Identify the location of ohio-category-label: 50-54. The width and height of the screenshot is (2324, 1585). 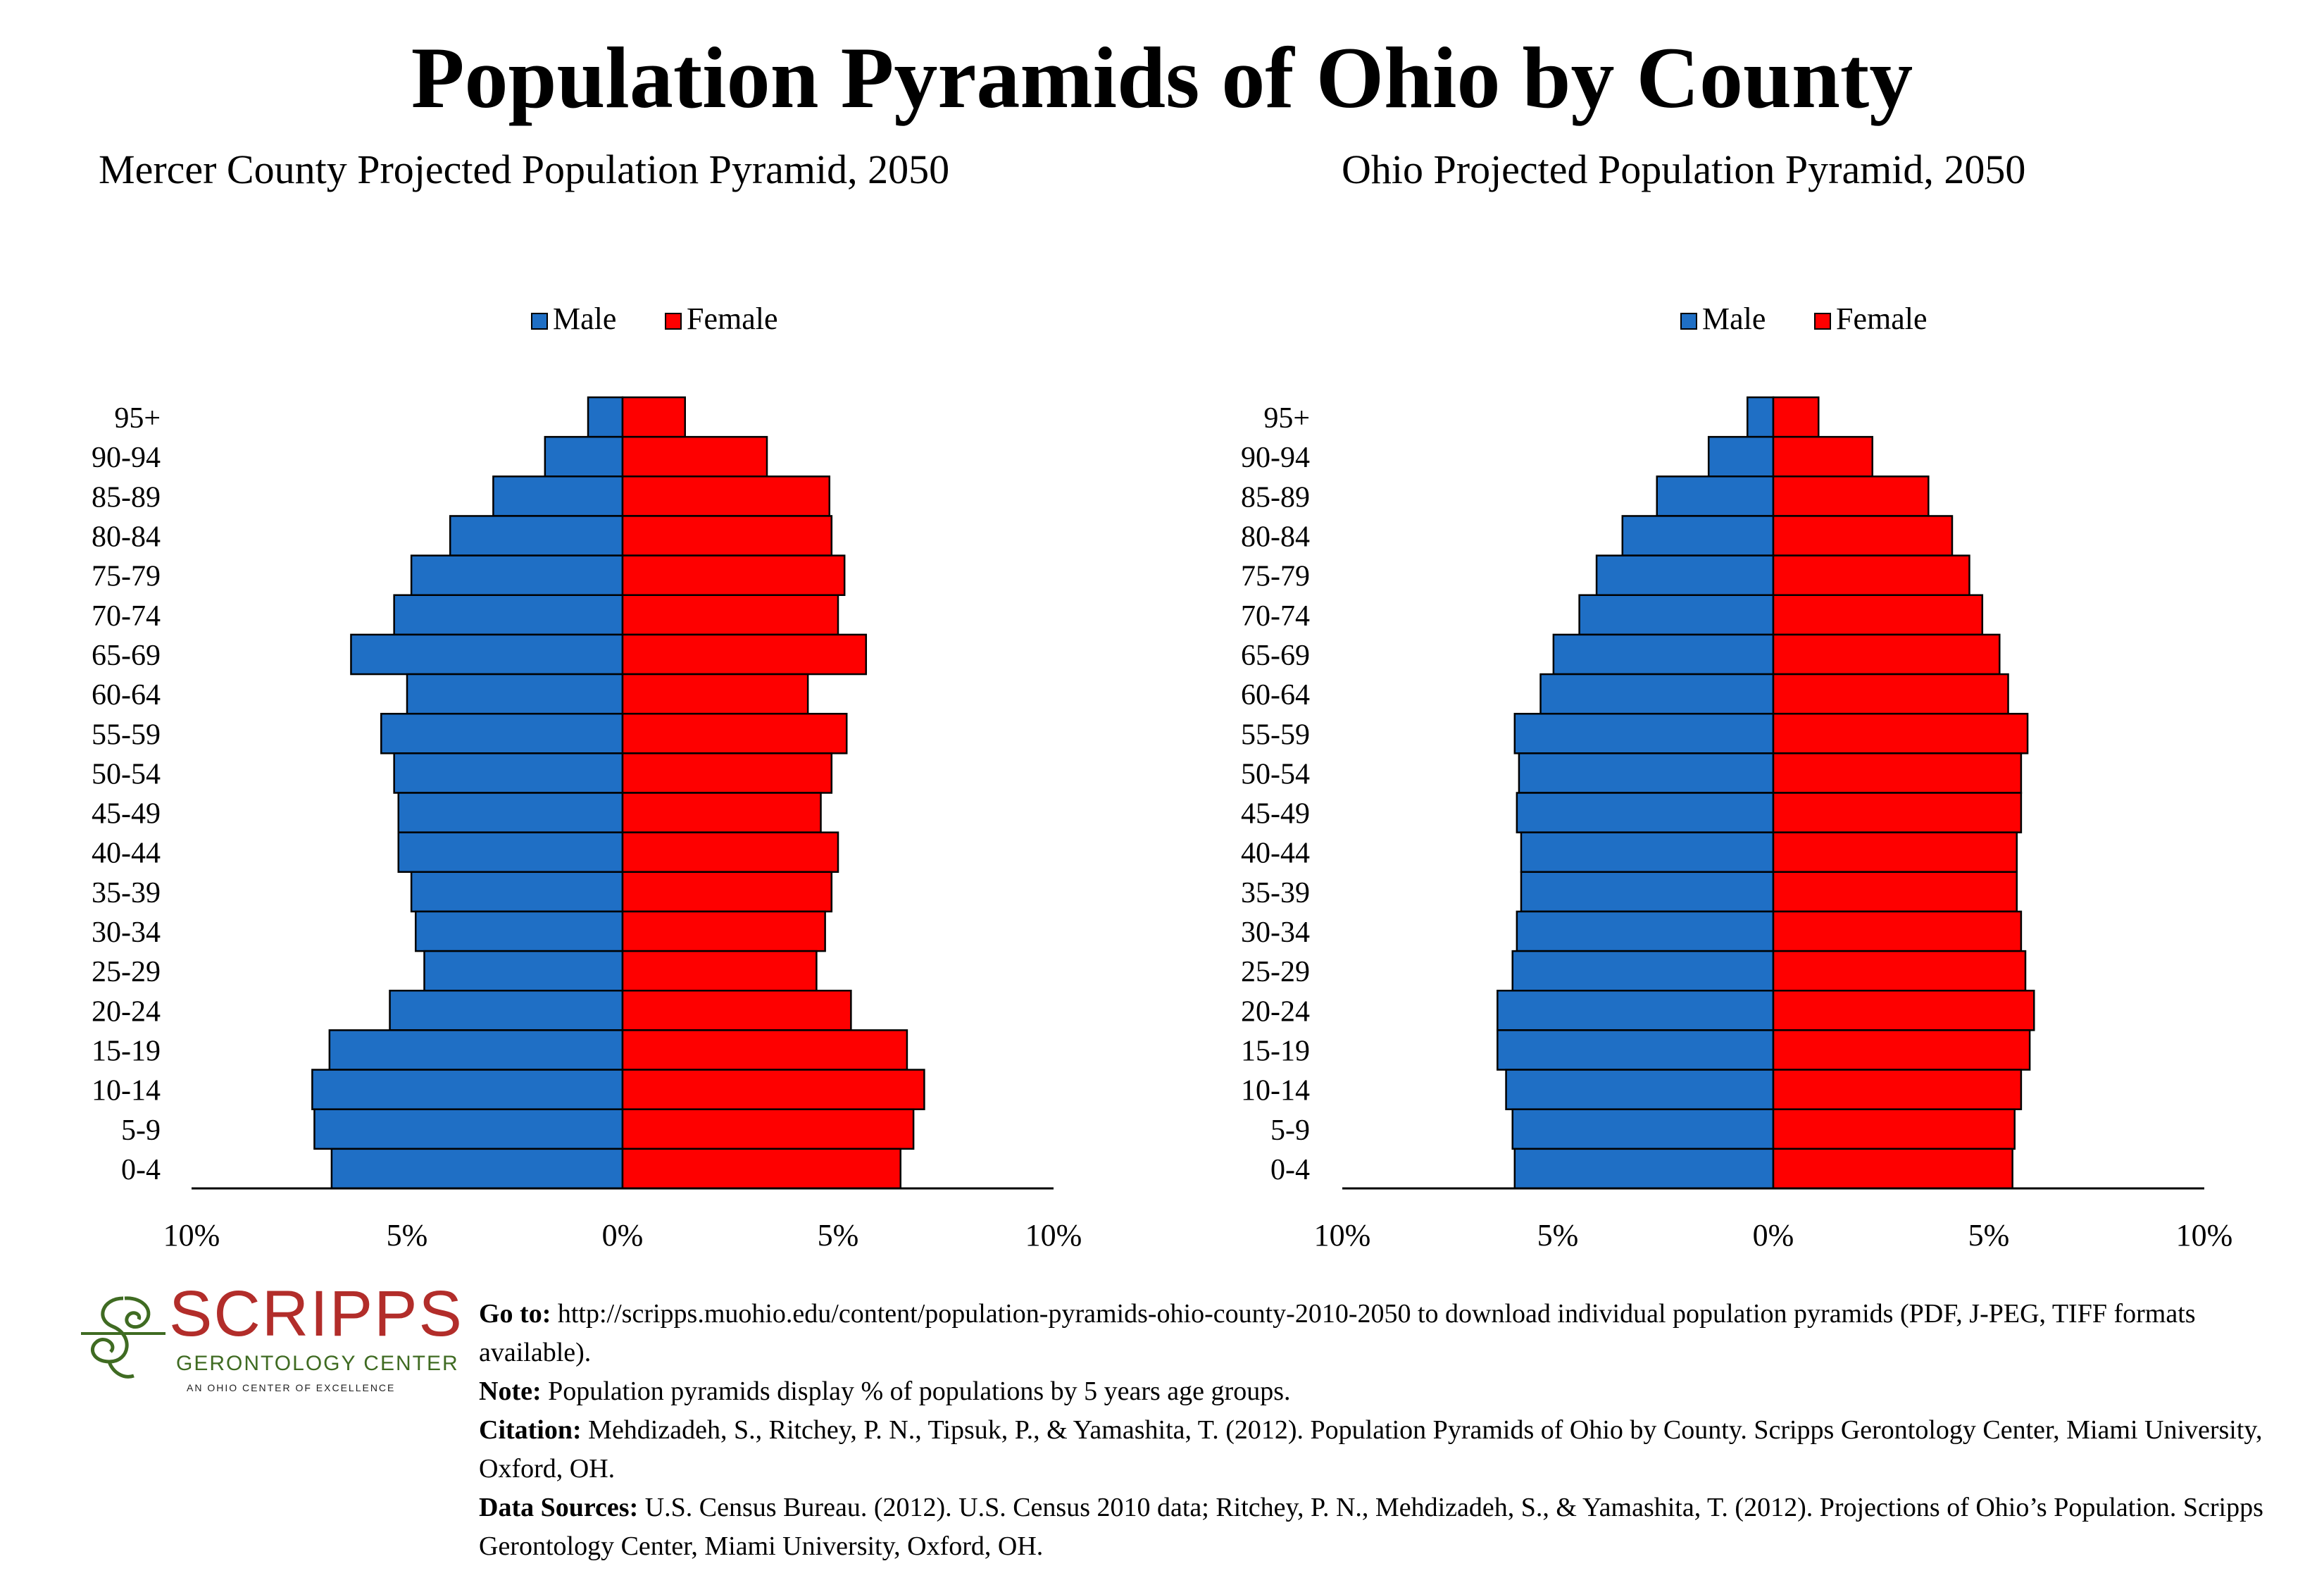
(1275, 774).